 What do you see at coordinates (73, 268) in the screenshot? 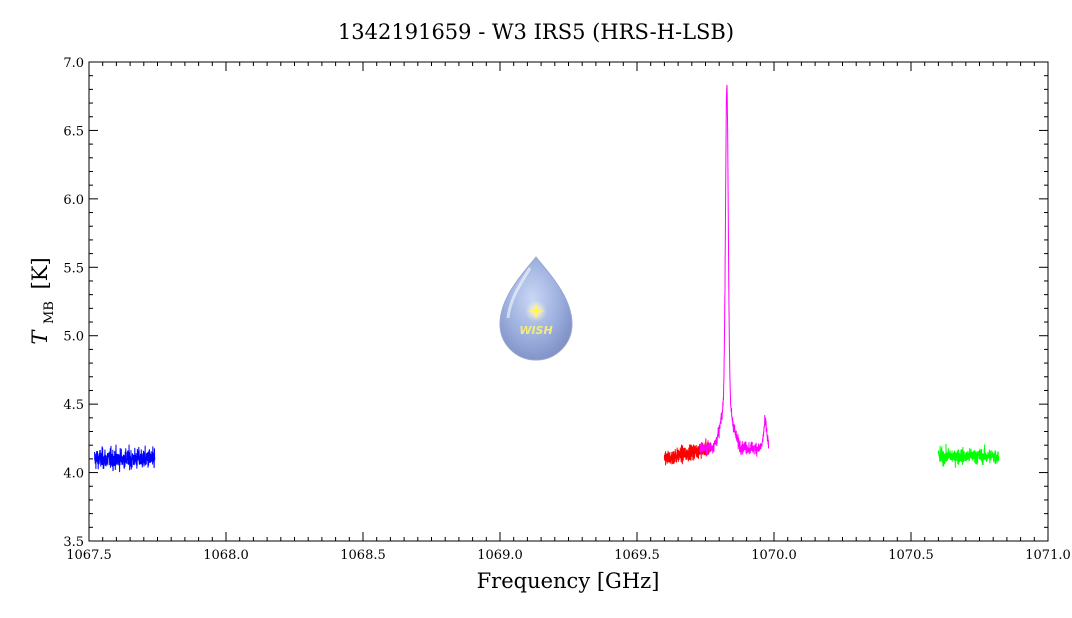
I see `y-tick-label: 5.5` at bounding box center [73, 268].